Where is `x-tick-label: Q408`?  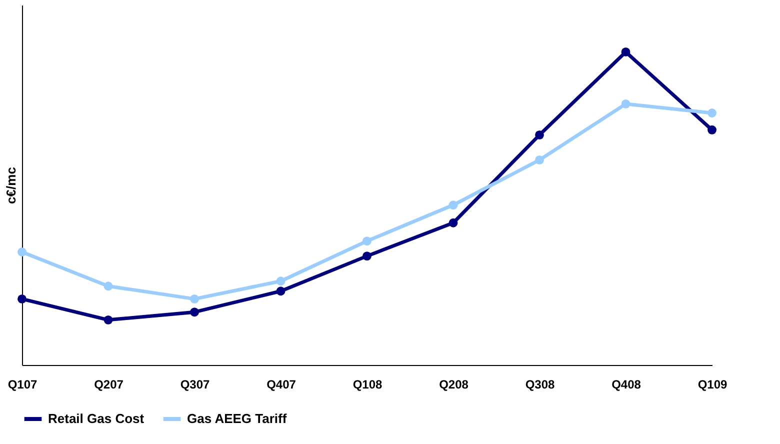 x-tick-label: Q408 is located at coordinates (627, 385).